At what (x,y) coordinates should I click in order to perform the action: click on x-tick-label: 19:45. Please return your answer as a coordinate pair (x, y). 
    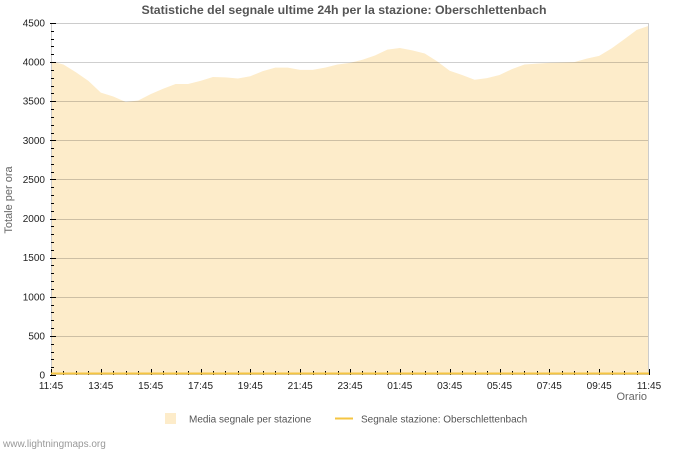
    Looking at the image, I should click on (250, 386).